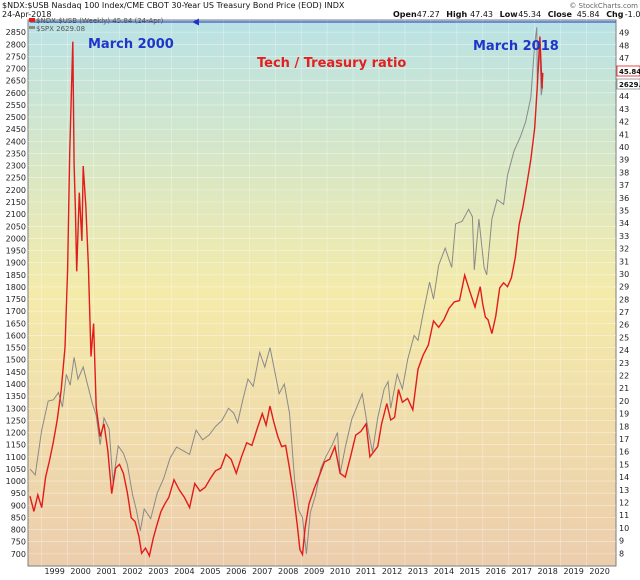 The height and width of the screenshot is (580, 640). I want to click on right-tick-label: 18, so click(624, 426).